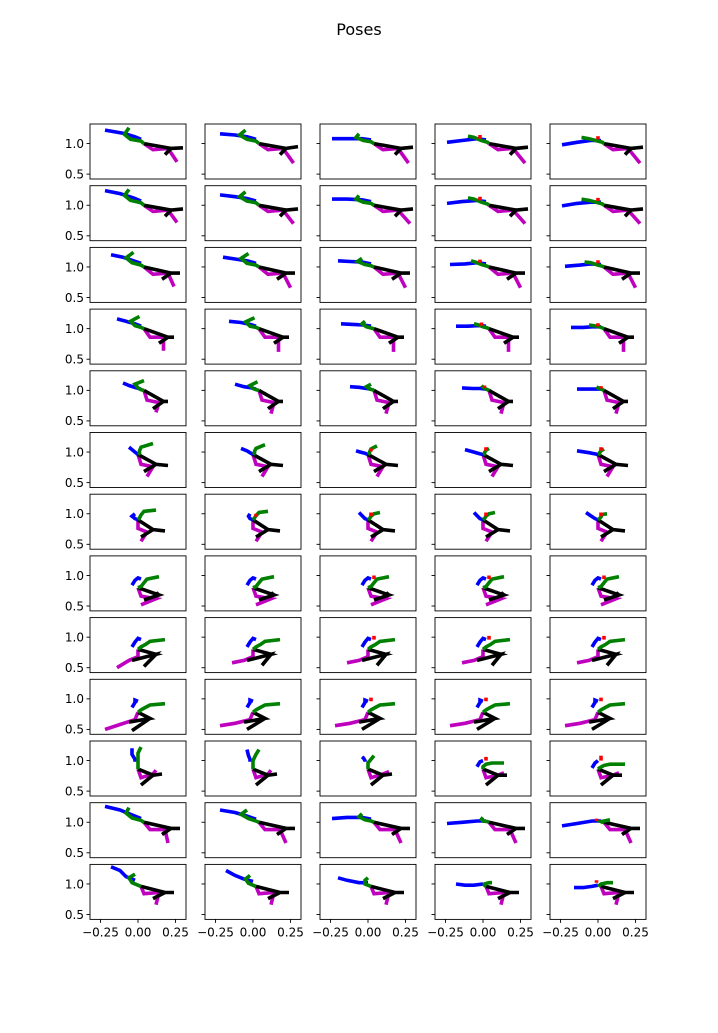 Image resolution: width=718 pixels, height=1033 pixels. What do you see at coordinates (74, 699) in the screenshot?
I see `y-tick-label: 1.0` at bounding box center [74, 699].